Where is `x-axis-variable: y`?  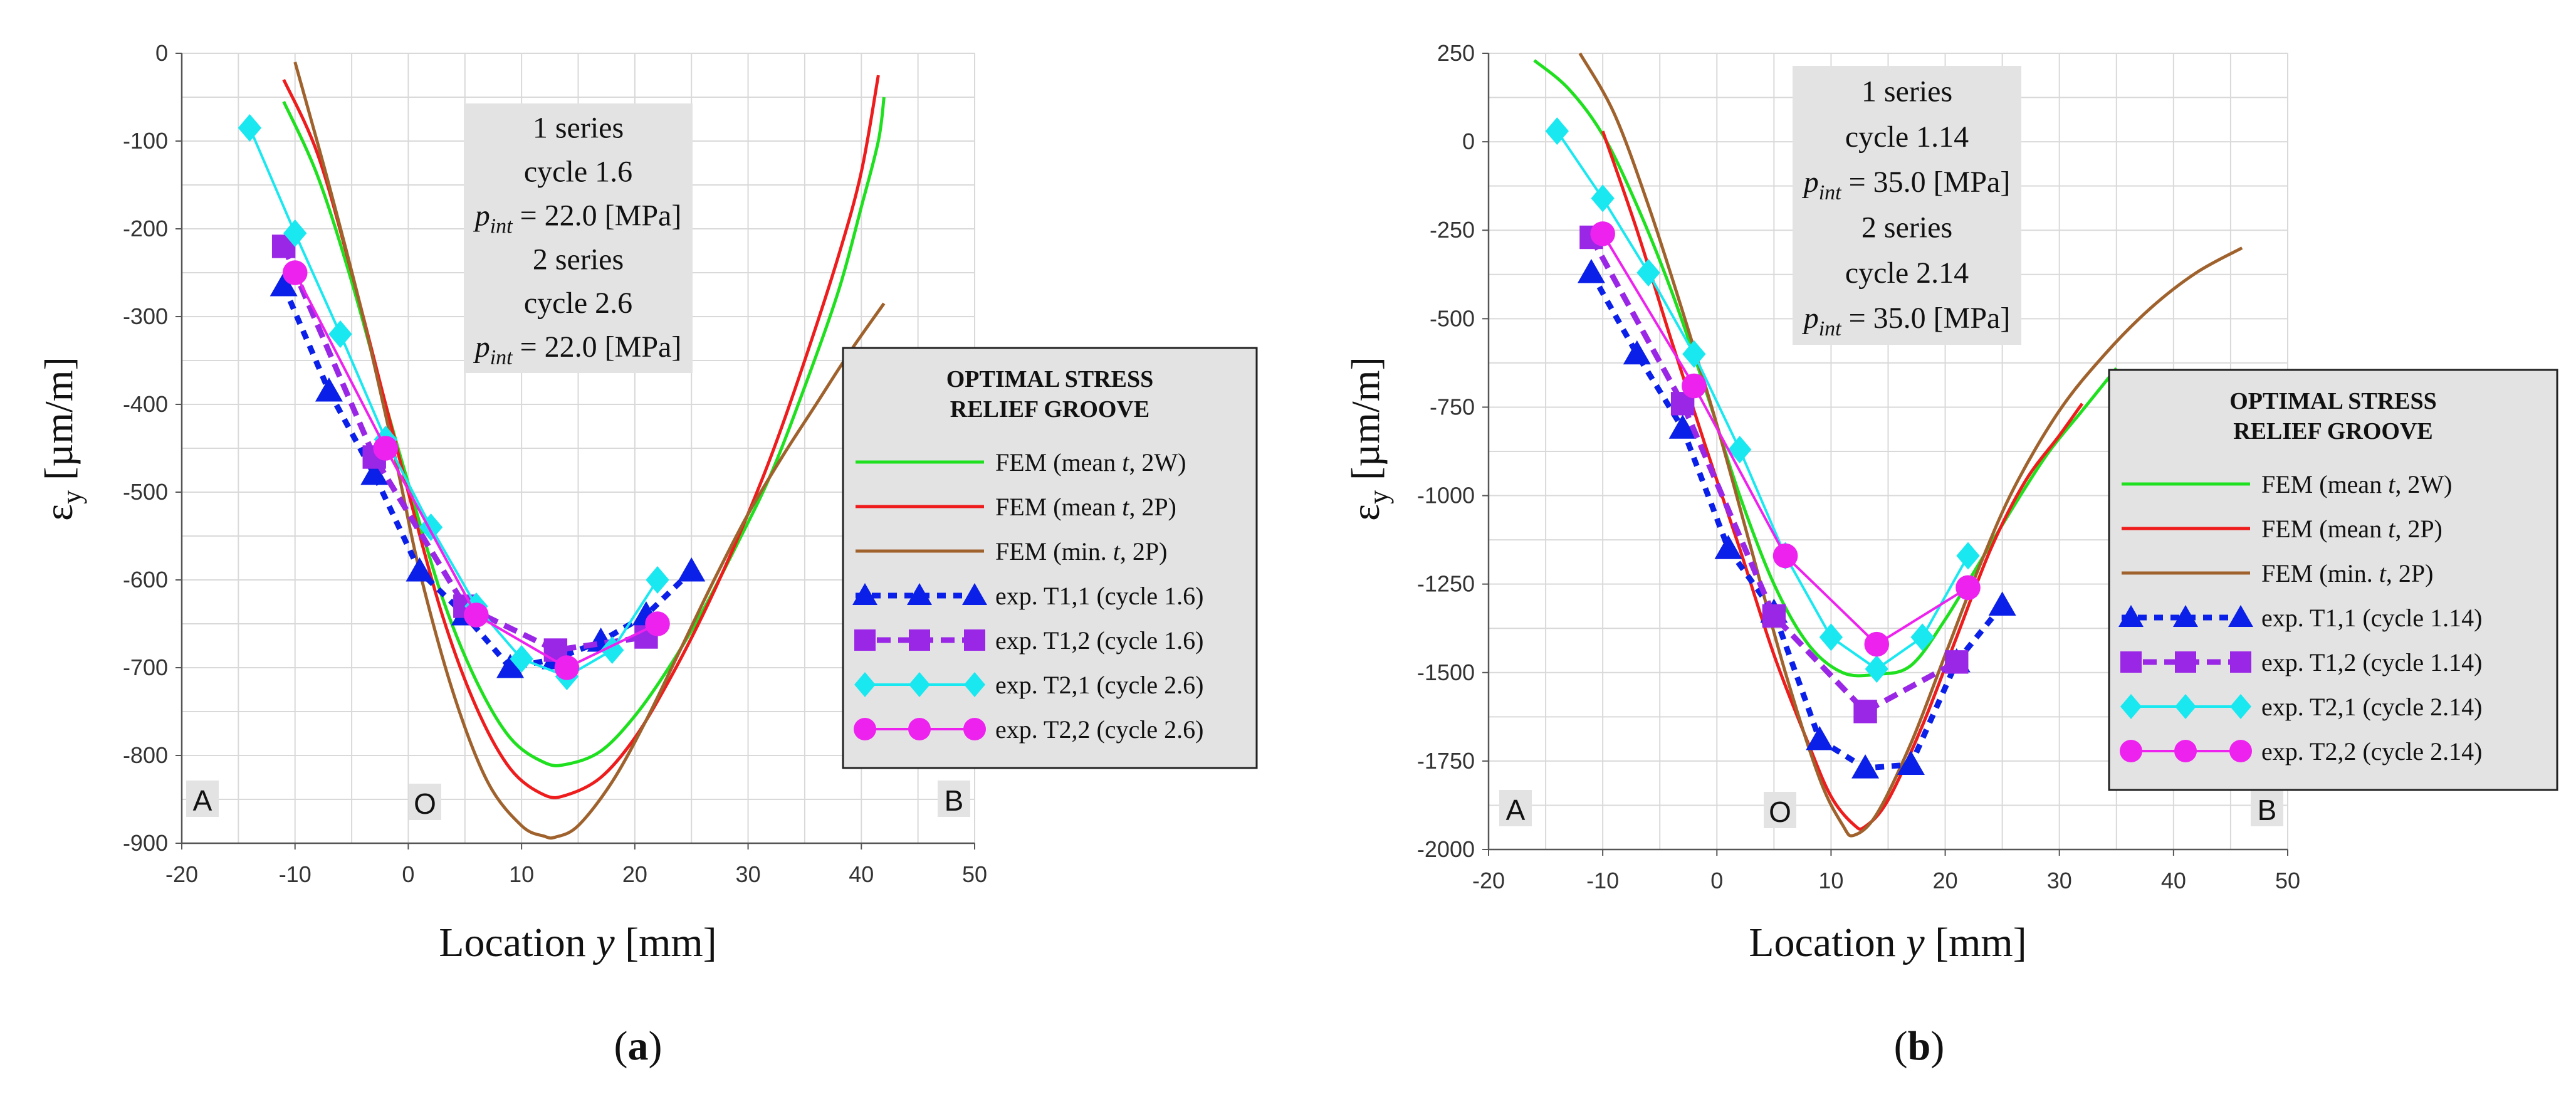 x-axis-variable: y is located at coordinates (603, 942).